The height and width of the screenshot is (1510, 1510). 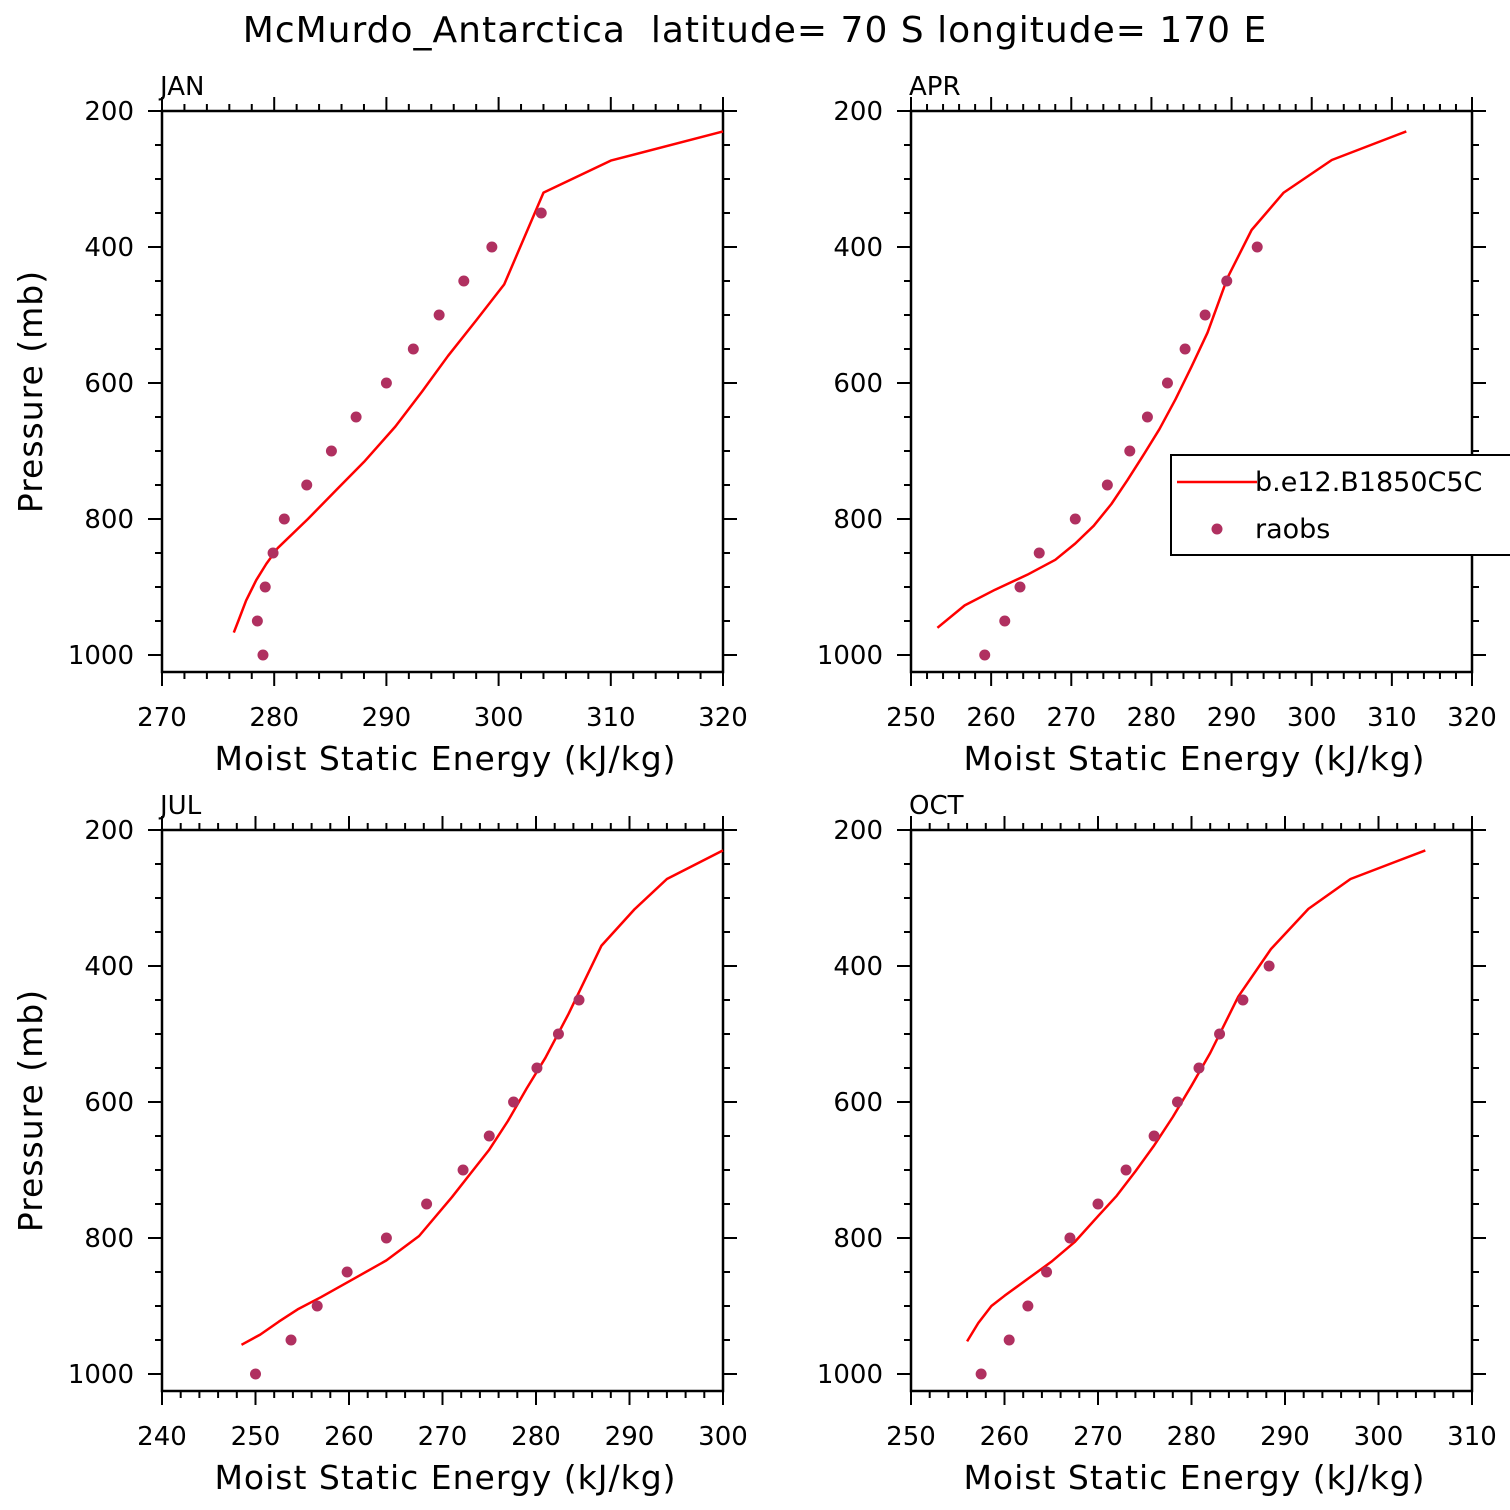 I want to click on legend-box, so click(x=1340, y=505).